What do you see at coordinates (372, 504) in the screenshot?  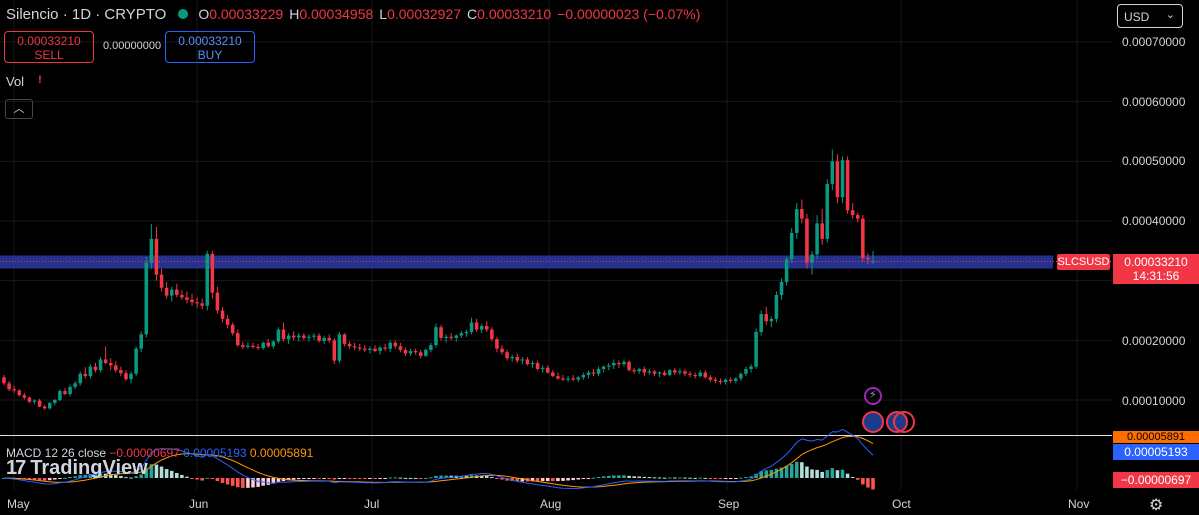 I see `time-tick: Jul` at bounding box center [372, 504].